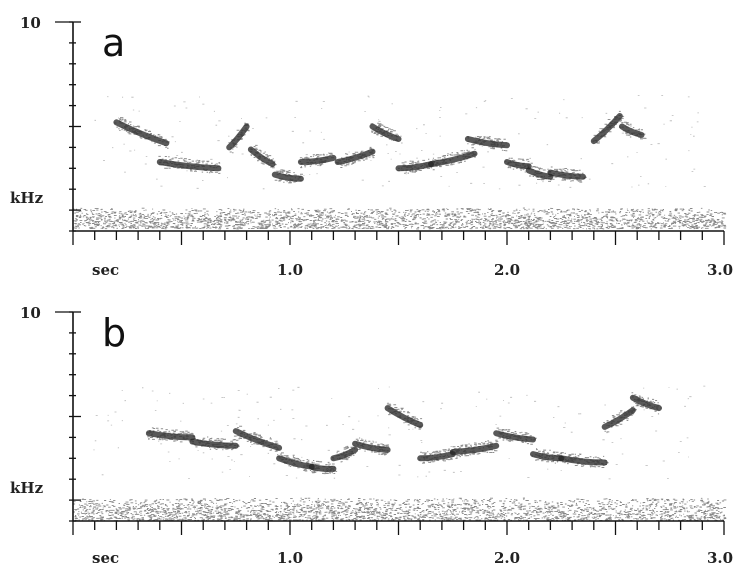 This screenshot has width=740, height=568. Describe the element at coordinates (507, 270) in the screenshot. I see `panel-a-x-tick-label-2: 2.0` at that location.